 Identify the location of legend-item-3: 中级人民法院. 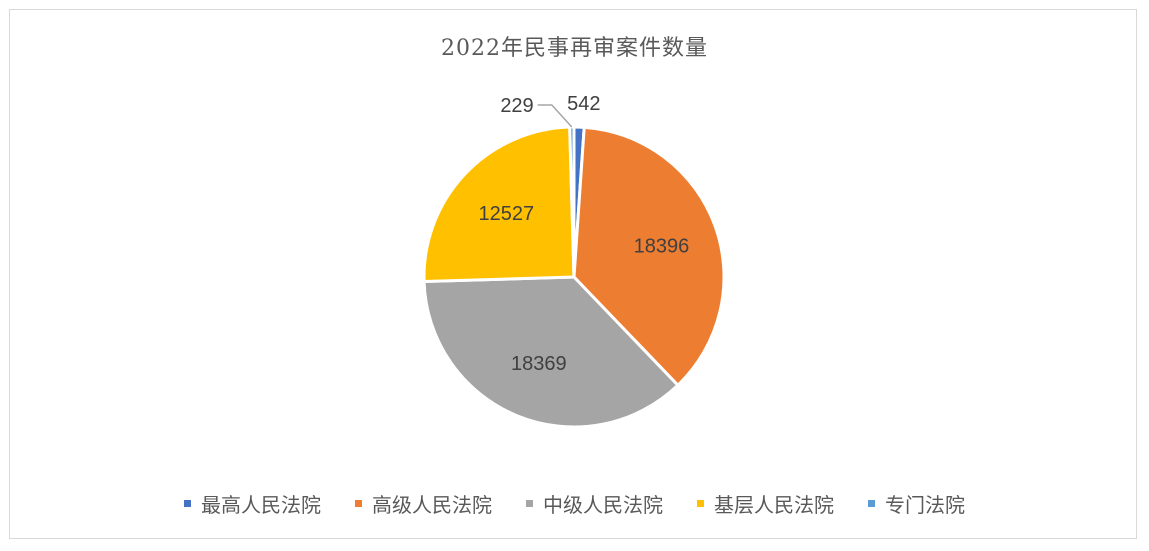
(594, 503).